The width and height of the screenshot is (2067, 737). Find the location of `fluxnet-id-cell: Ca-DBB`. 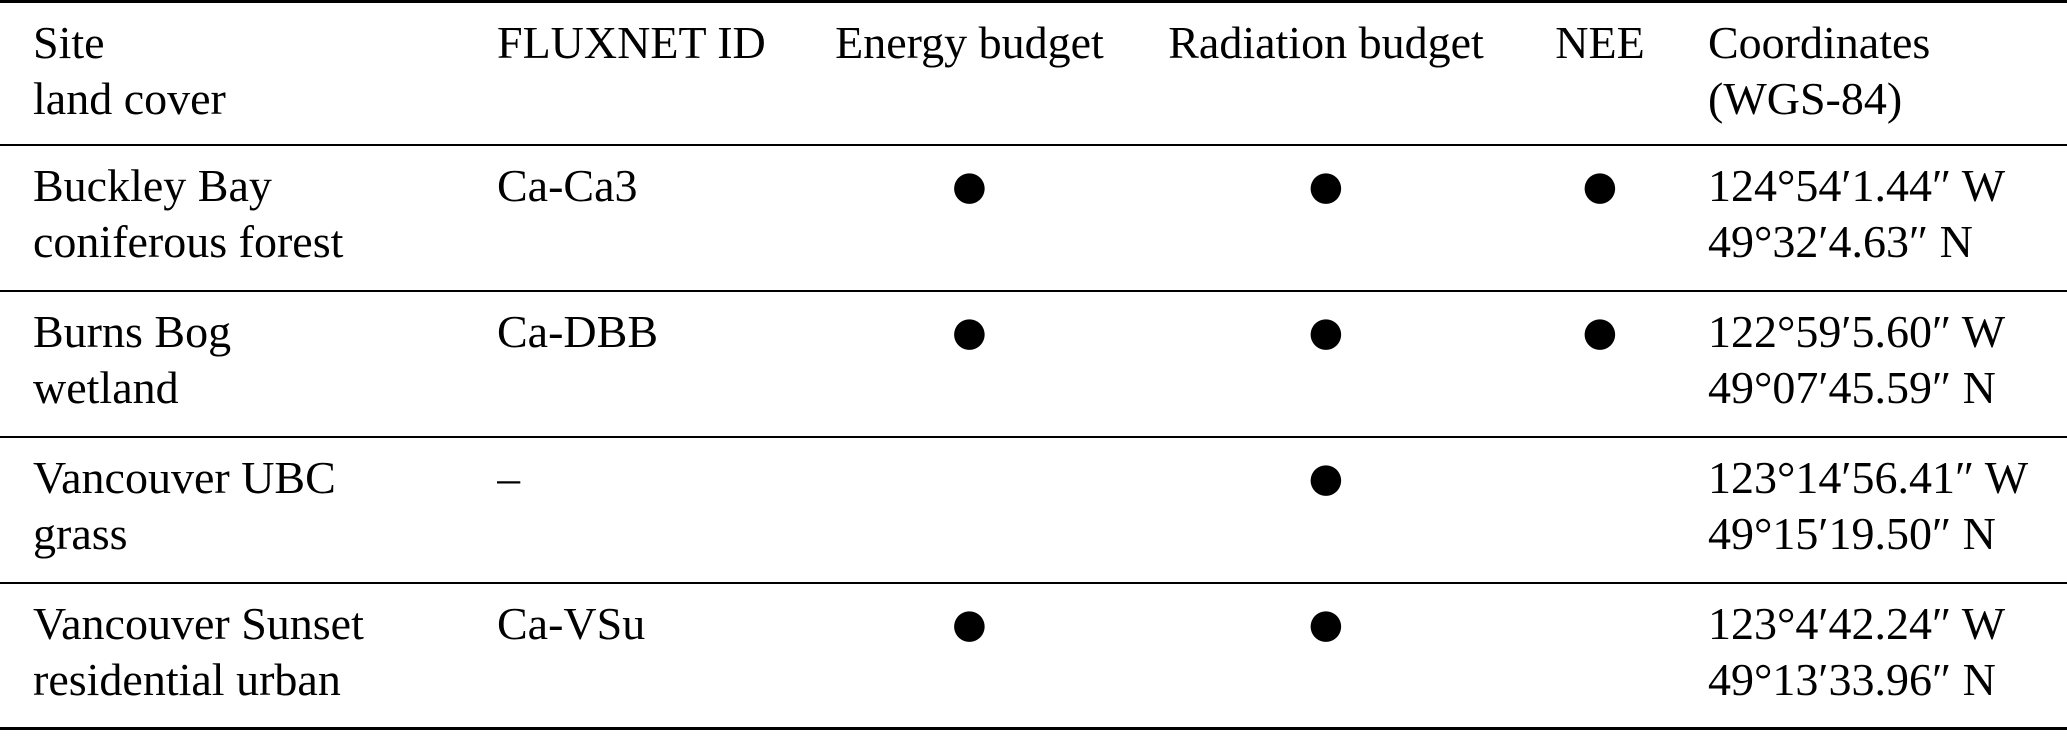

fluxnet-id-cell: Ca-DBB is located at coordinates (577, 331).